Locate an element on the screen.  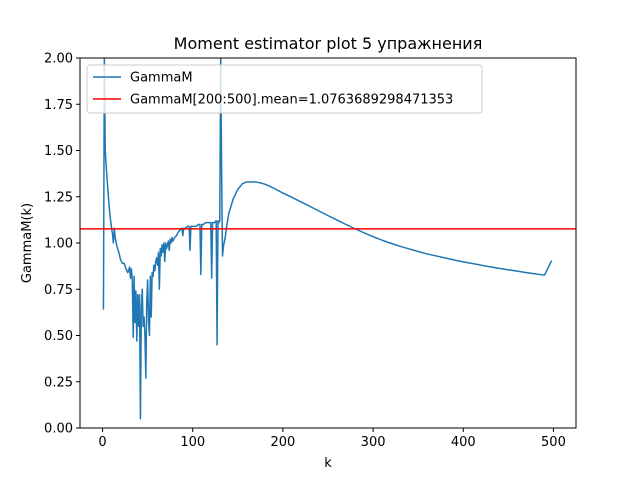
y-tick-label: 1.50 is located at coordinates (58, 151).